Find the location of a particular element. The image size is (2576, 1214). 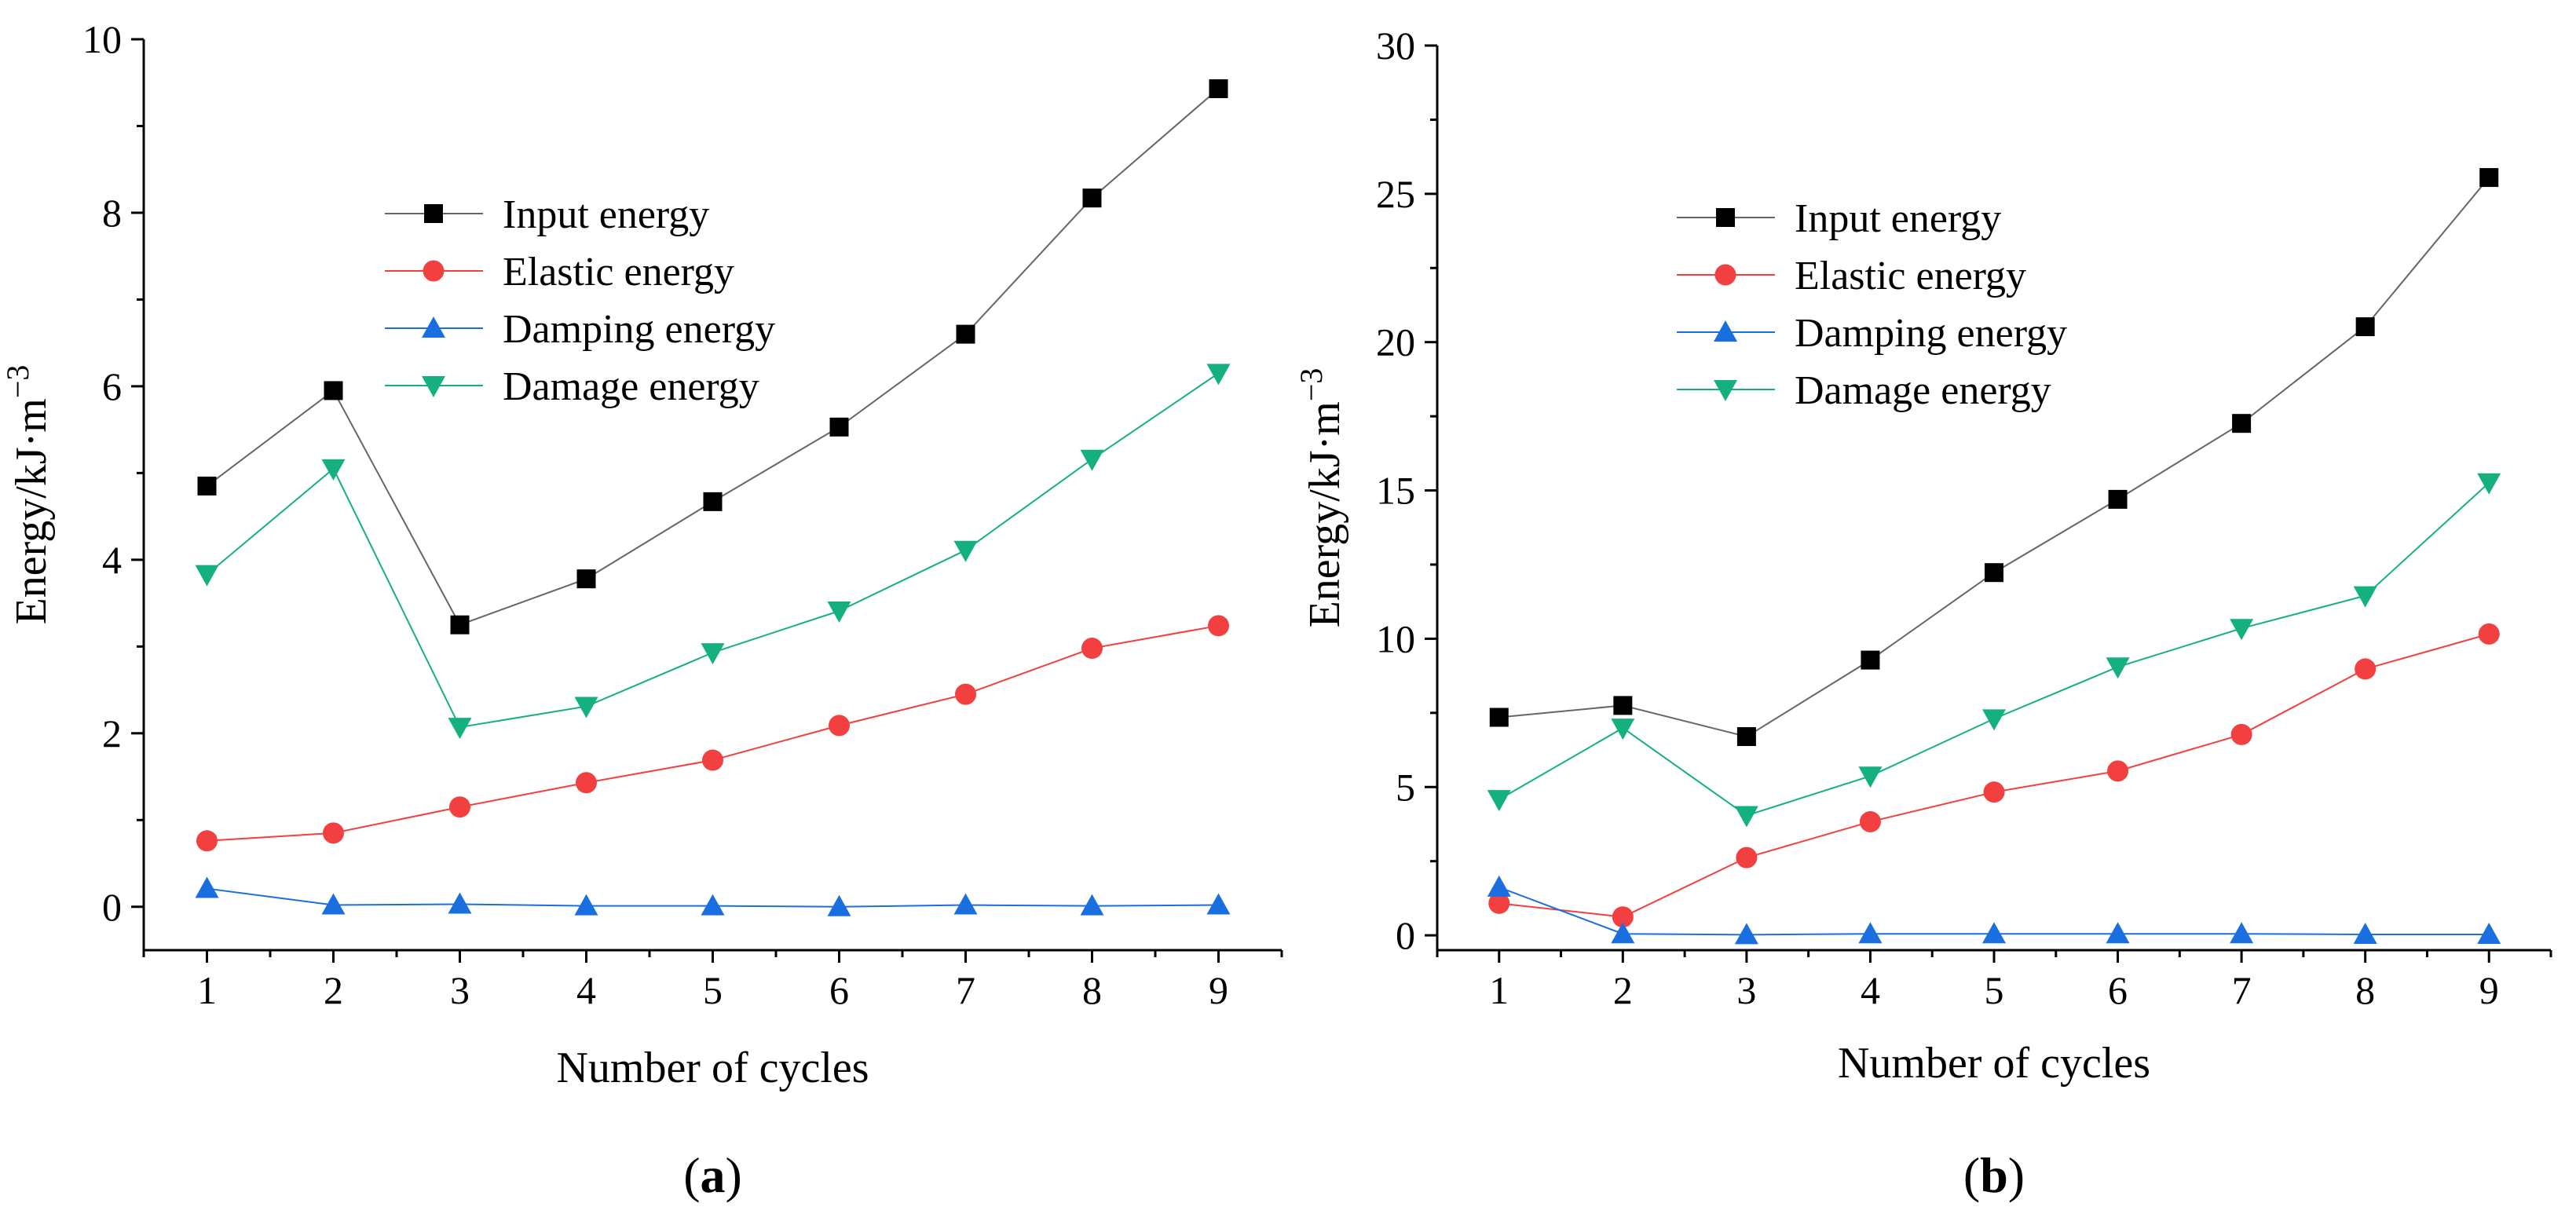

legend-marker-elastic is located at coordinates (434, 271).